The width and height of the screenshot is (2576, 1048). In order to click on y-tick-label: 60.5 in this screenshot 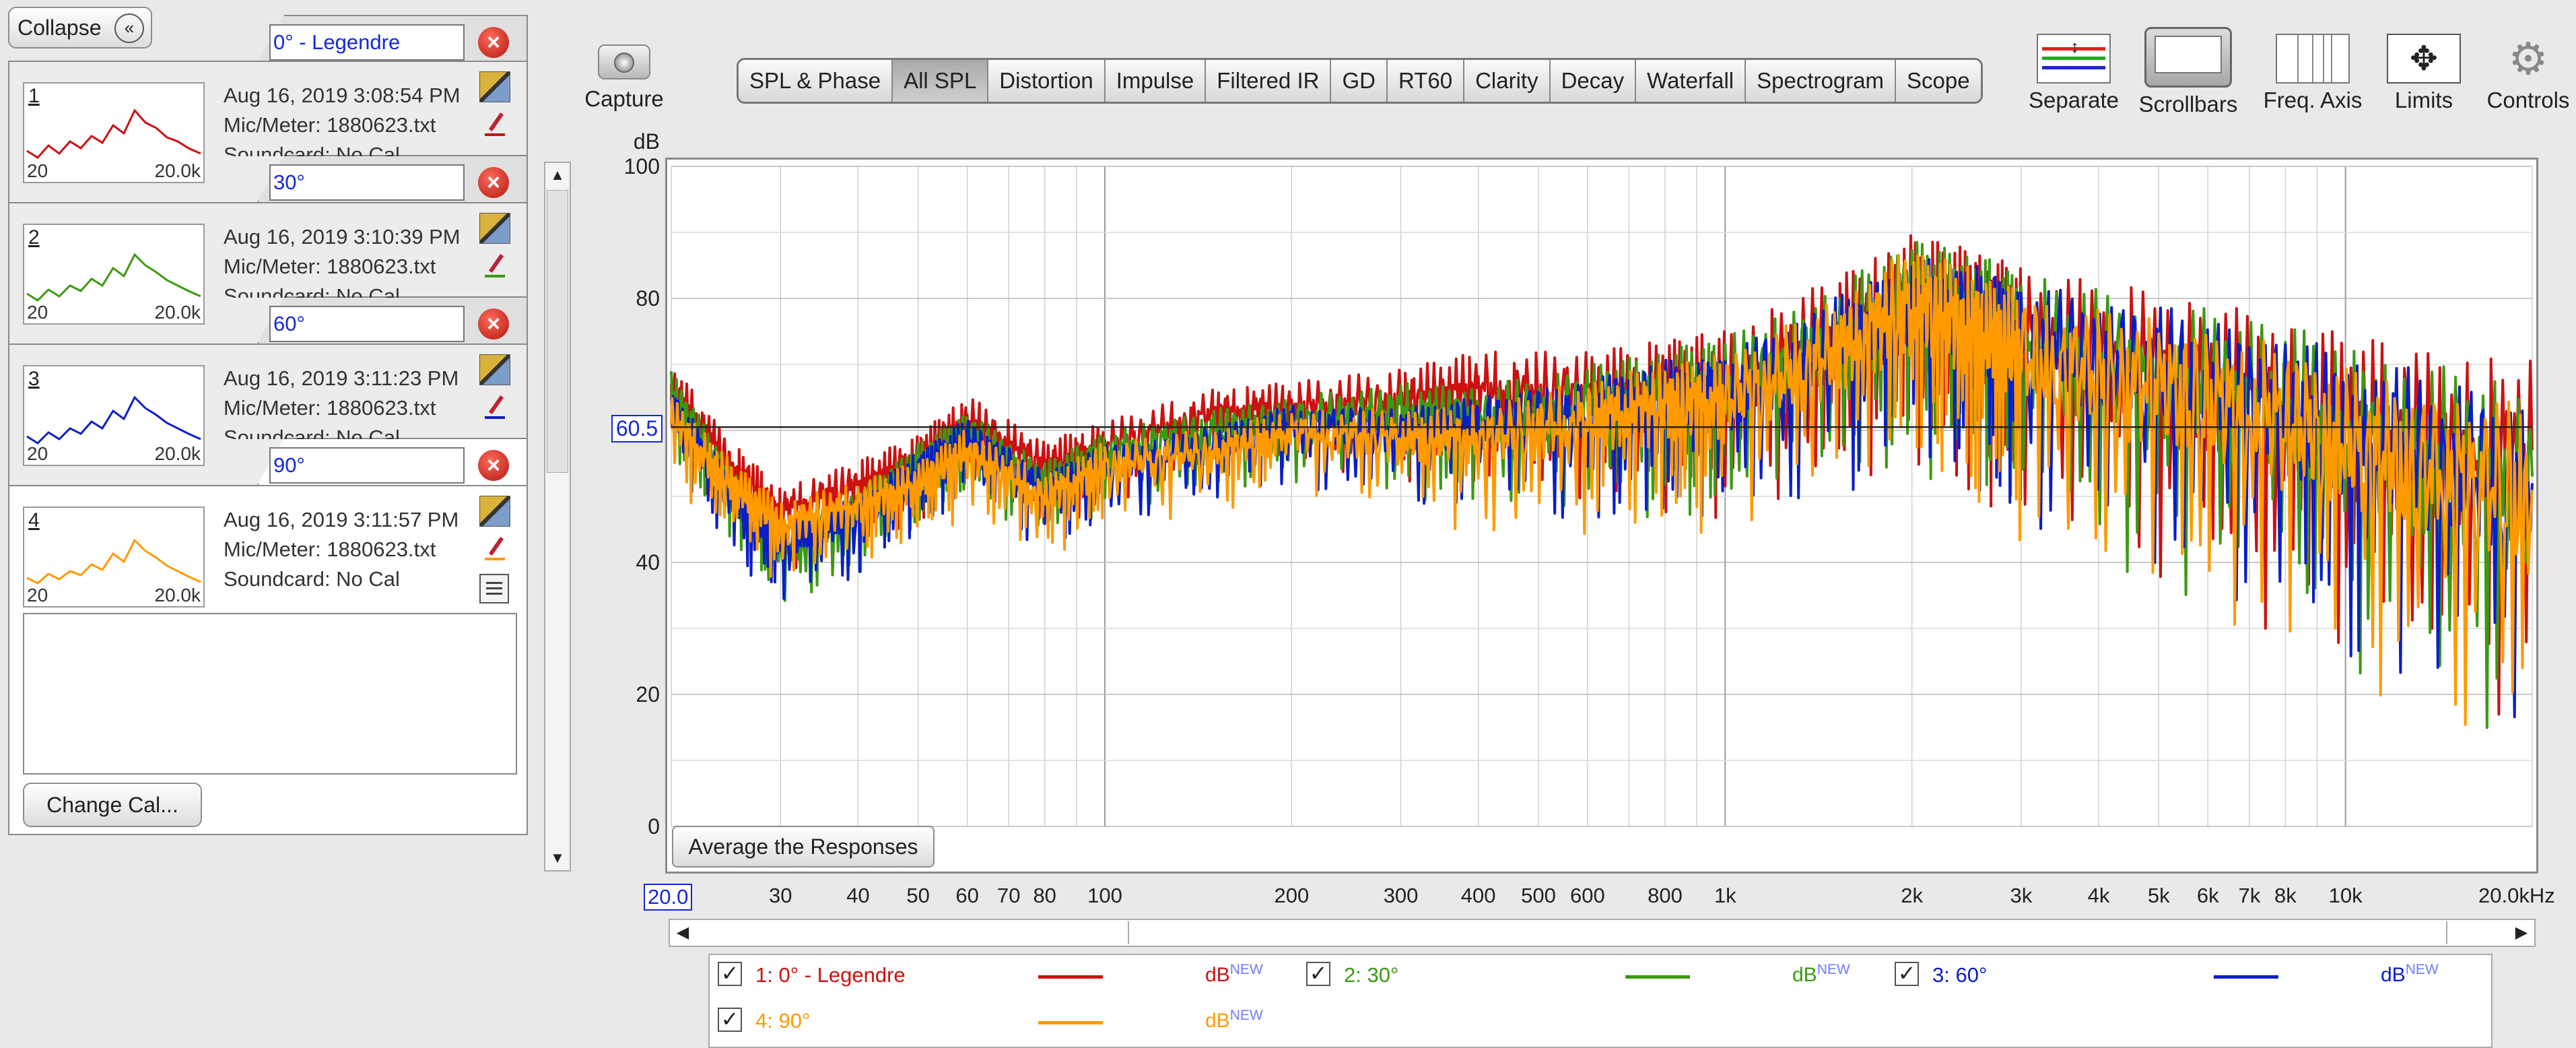, I will do `click(637, 429)`.